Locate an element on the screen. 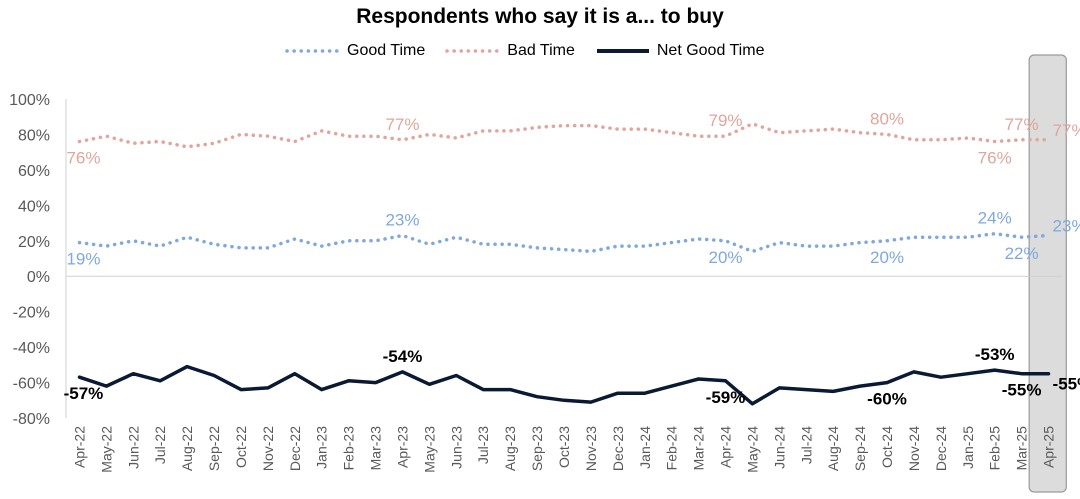 The width and height of the screenshot is (1080, 499). x-tick-label: Oct-24 is located at coordinates (887, 447).